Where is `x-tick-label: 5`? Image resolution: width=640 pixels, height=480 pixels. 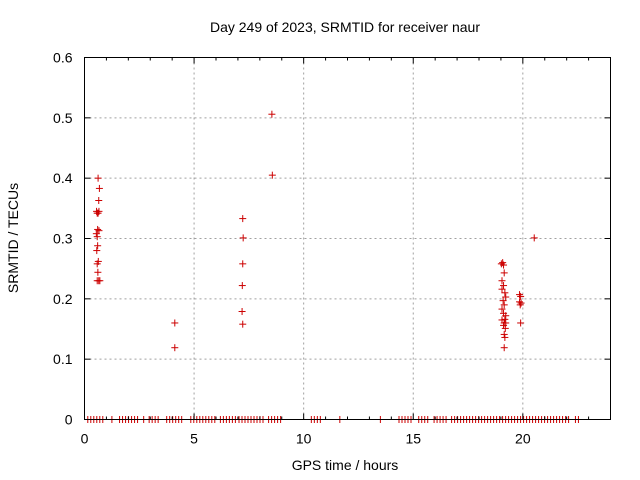
x-tick-label: 5 is located at coordinates (194, 439).